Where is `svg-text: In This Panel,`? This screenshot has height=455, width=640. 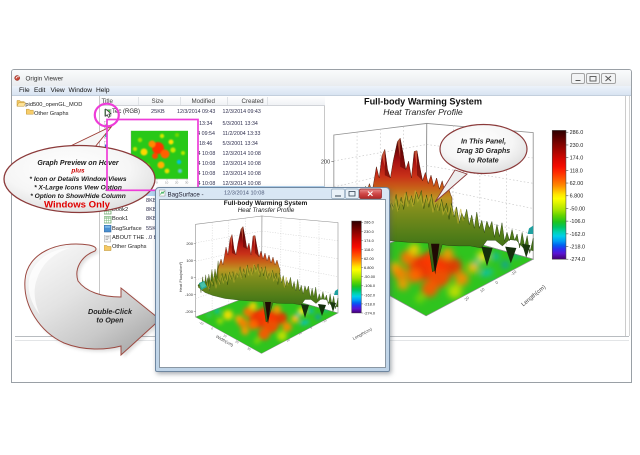 svg-text: In This Panel, is located at coordinates (483, 142).